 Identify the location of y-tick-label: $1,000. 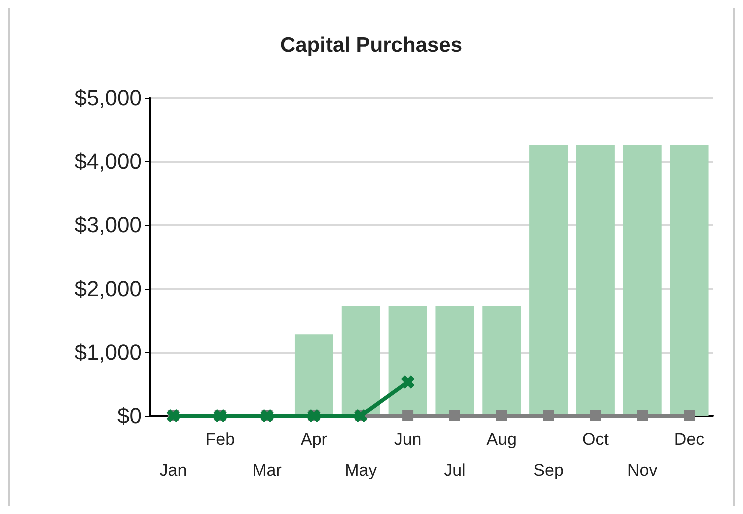
(108, 352).